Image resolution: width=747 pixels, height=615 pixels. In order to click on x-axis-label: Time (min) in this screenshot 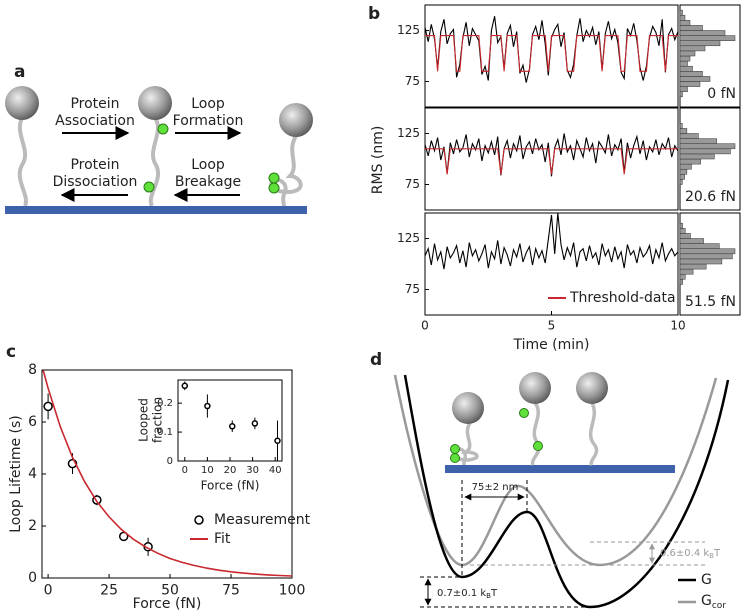, I will do `click(550, 345)`.